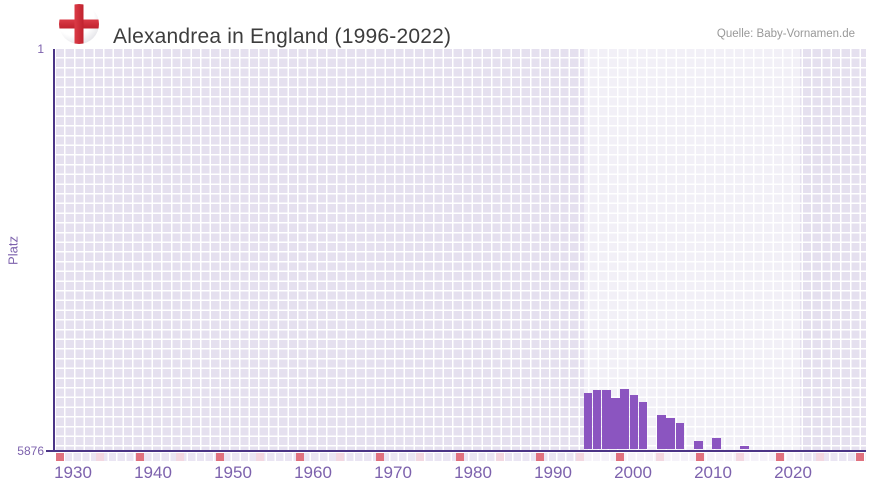 This screenshot has width=873, height=492. Describe the element at coordinates (634, 422) in the screenshot. I see `rank-bar-2001` at that location.